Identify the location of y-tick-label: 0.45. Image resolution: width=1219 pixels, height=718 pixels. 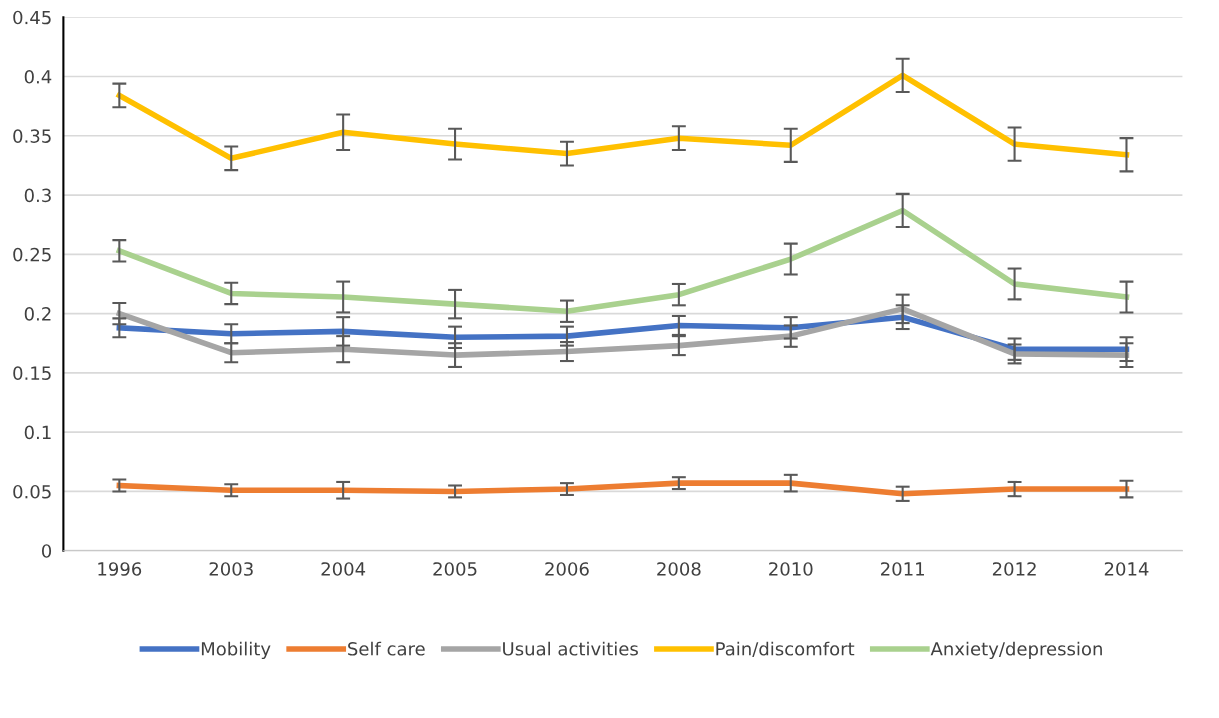
(32, 17).